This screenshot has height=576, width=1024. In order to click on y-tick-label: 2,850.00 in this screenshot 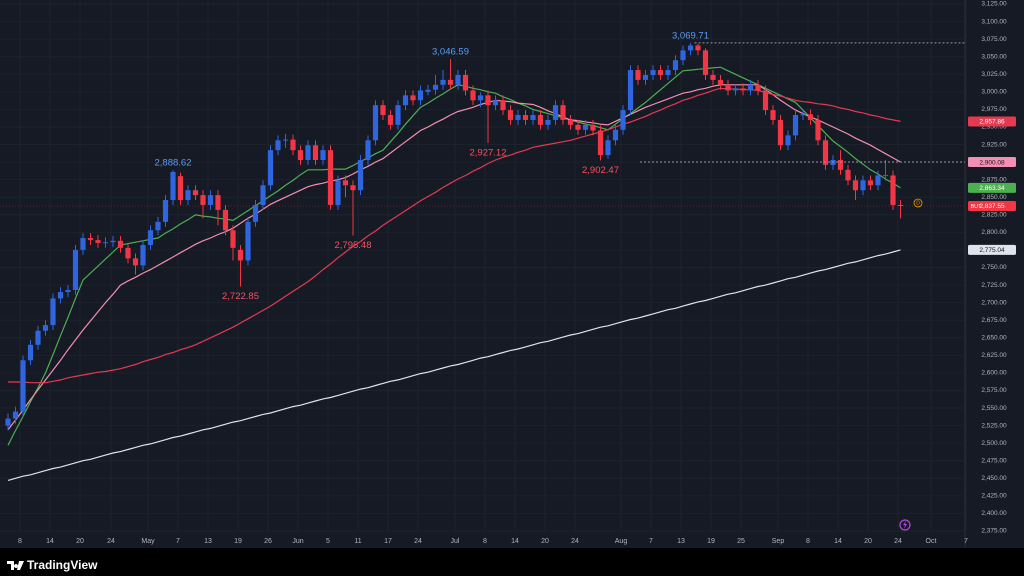, I will do `click(994, 197)`.